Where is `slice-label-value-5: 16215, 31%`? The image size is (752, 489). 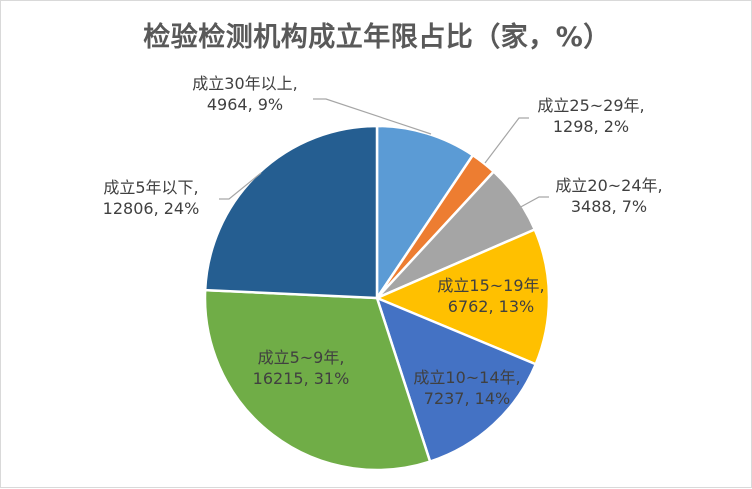
slice-label-value-5: 16215, 31% is located at coordinates (301, 378).